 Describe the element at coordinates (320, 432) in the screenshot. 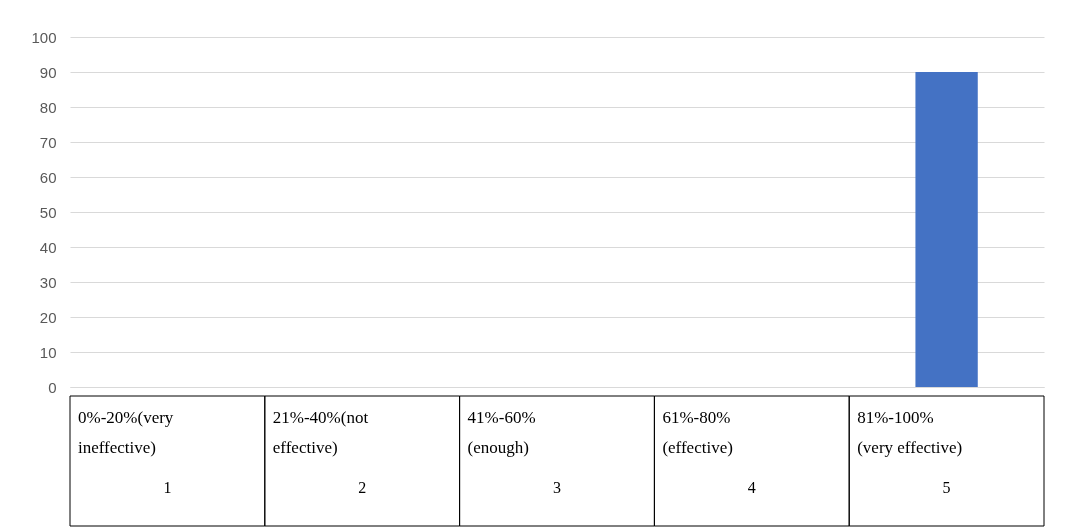

I see `x-tick-label: 21%-40%(not effective)` at that location.